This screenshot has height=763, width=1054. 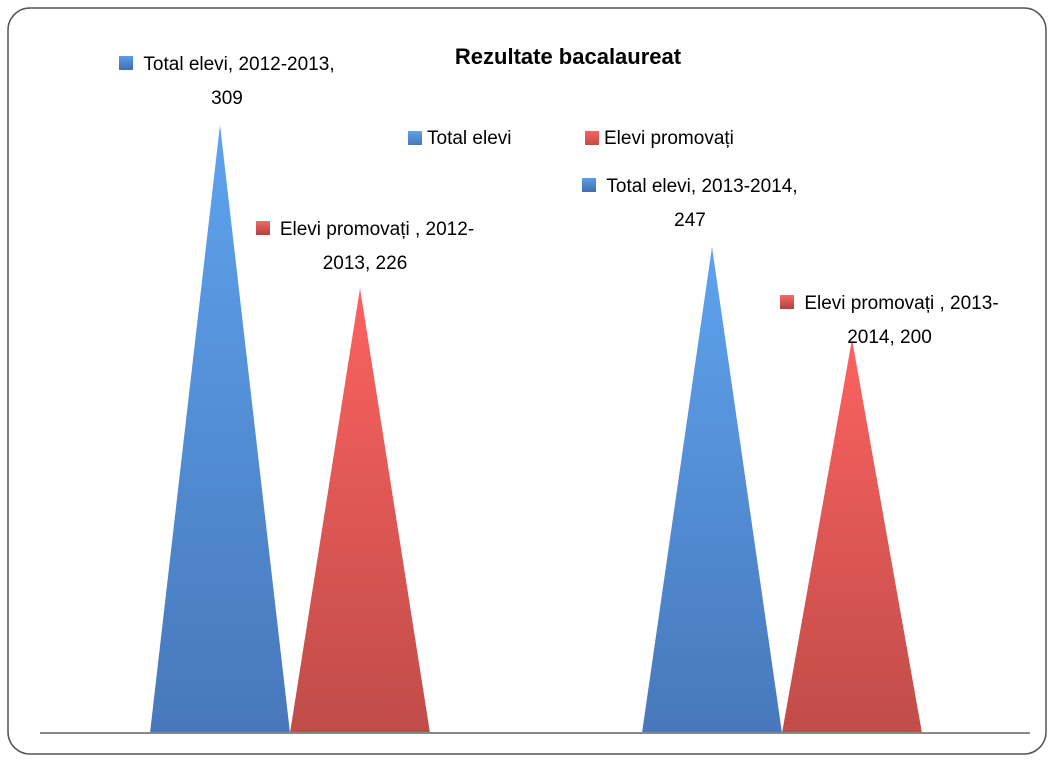 I want to click on data-label: Elevi promovați , 2013-2014, 200, so click(x=889, y=321).